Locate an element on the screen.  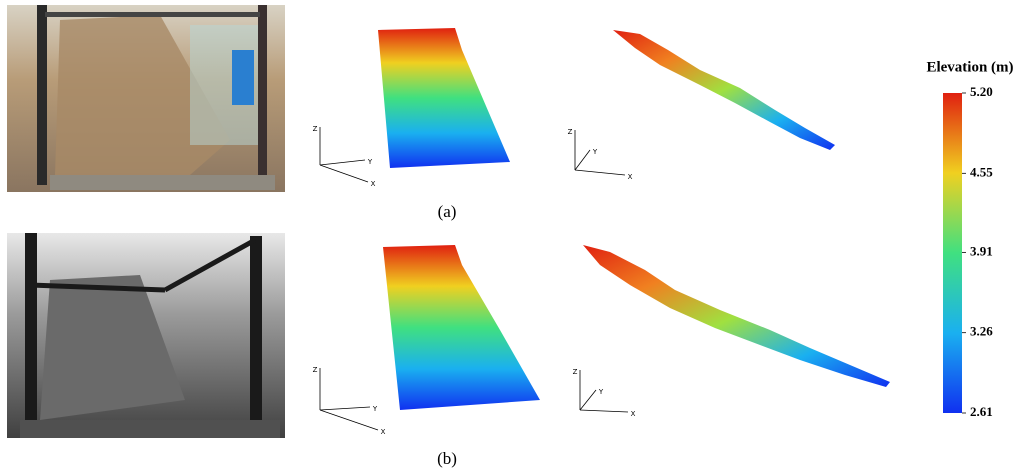
point-cloud-plan-a is located at coordinates (444, 98).